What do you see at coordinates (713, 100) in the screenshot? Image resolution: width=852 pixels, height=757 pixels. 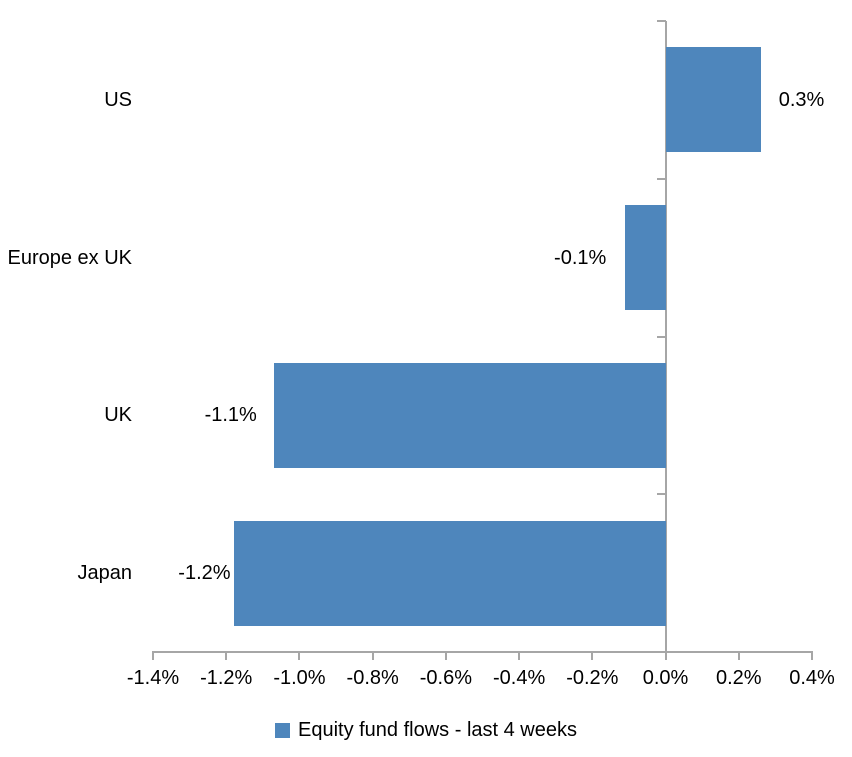 I see `bar-us` at bounding box center [713, 100].